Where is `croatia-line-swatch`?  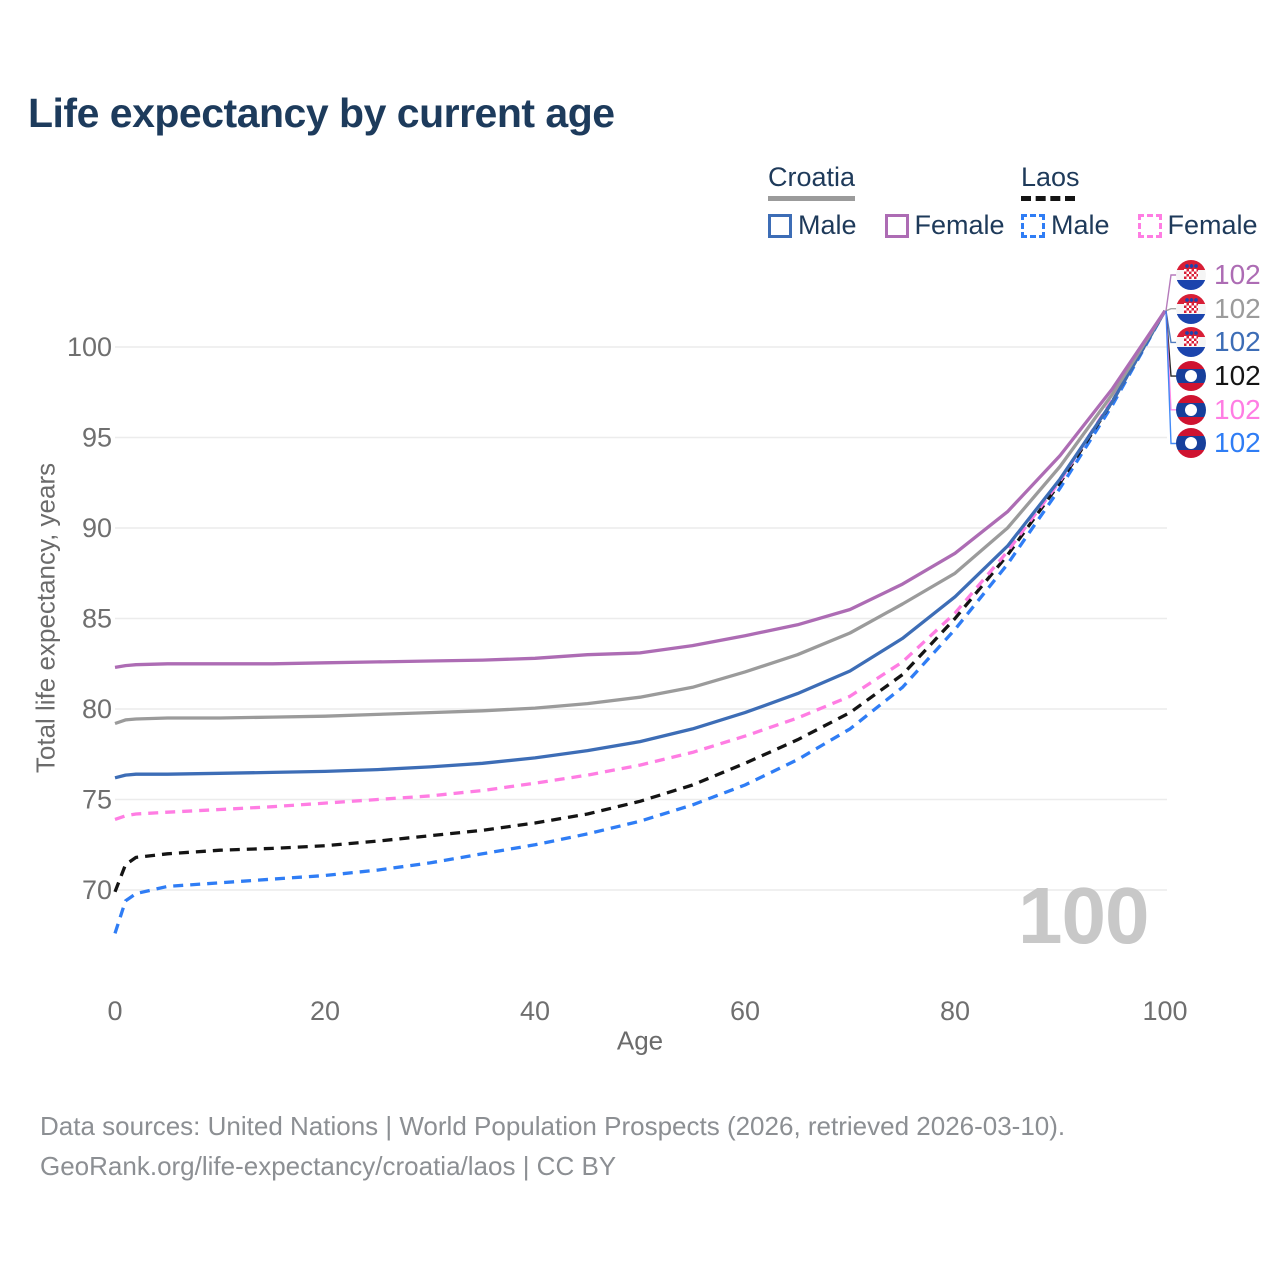 croatia-line-swatch is located at coordinates (811, 198).